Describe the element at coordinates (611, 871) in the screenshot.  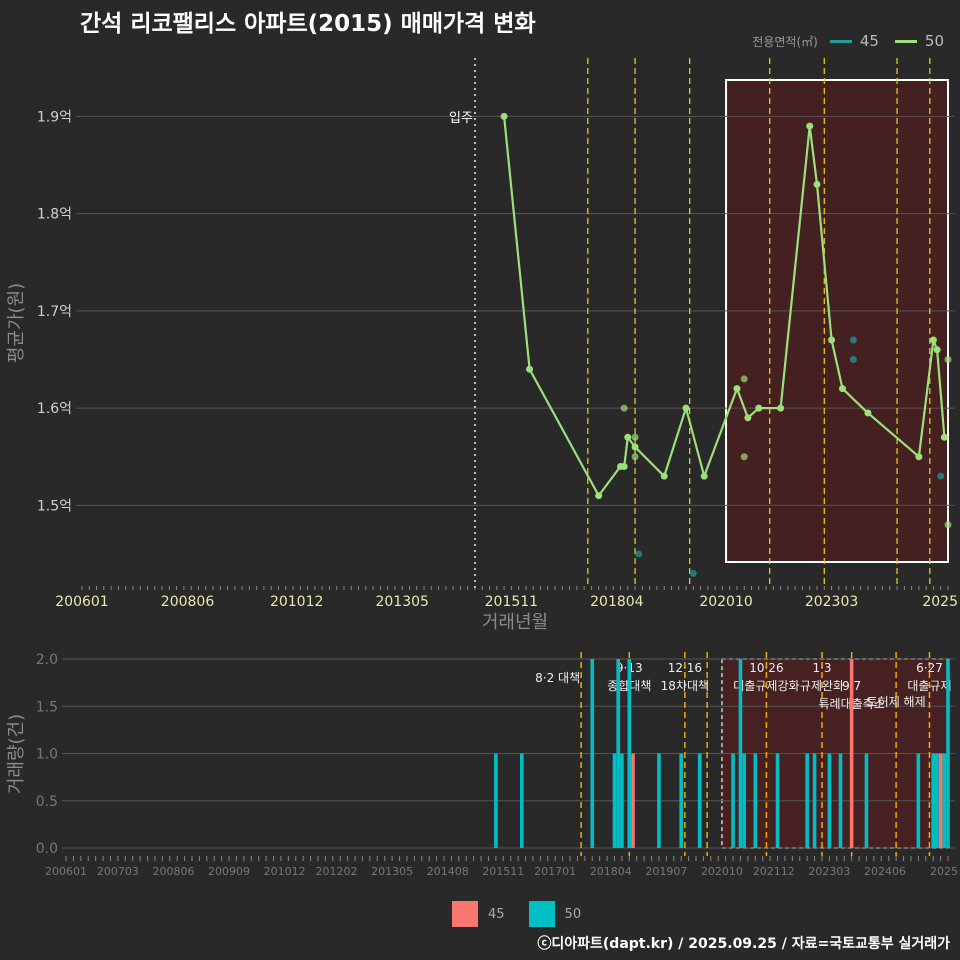
I see `bar-x-tick-label: 201804` at that location.